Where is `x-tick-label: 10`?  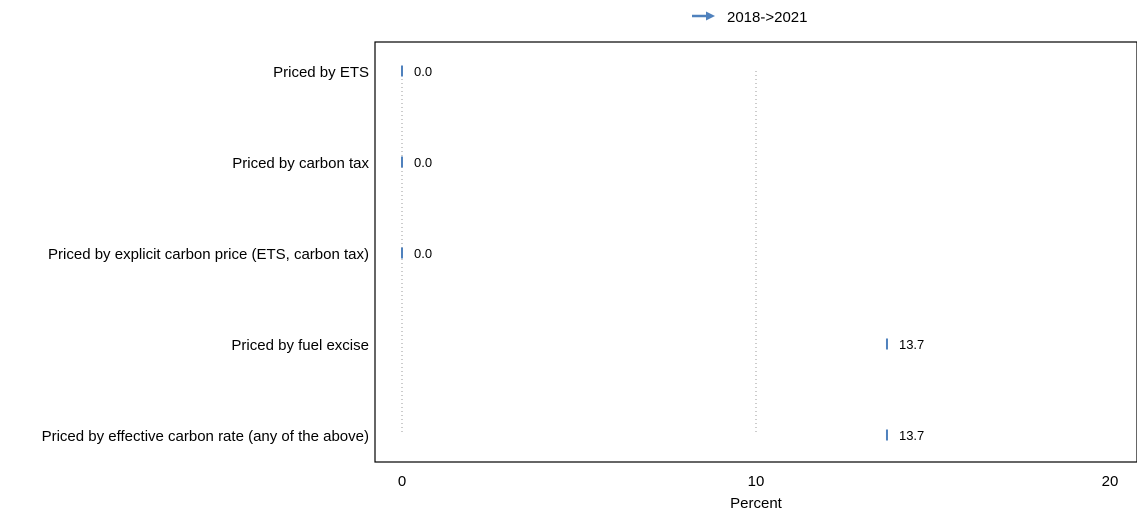
x-tick-label: 10 is located at coordinates (756, 481).